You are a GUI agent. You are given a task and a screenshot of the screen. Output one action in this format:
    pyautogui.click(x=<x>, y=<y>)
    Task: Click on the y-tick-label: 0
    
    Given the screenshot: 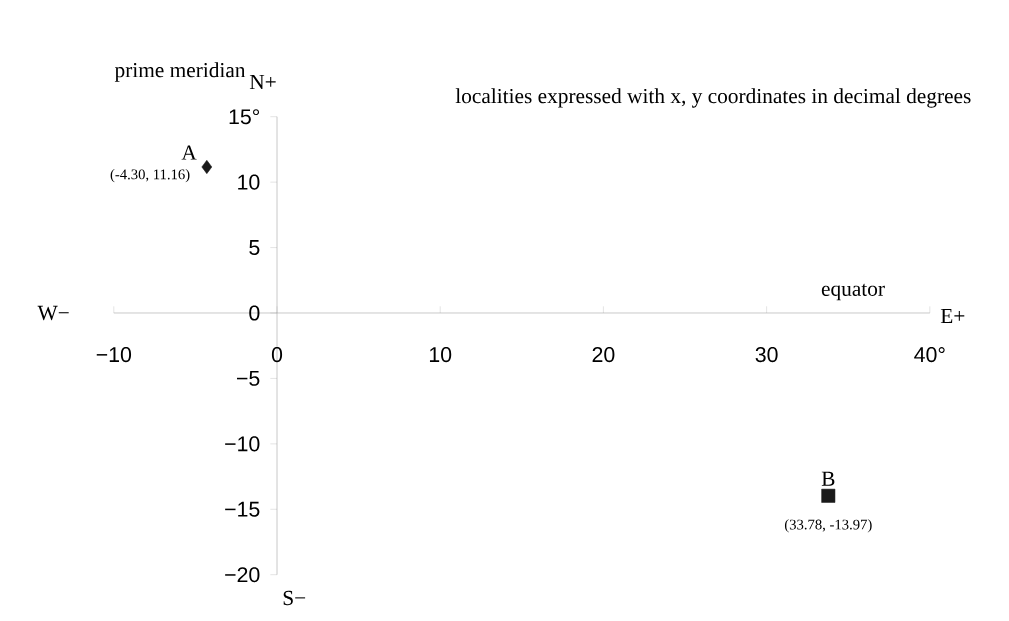 What is the action you would take?
    pyautogui.click(x=254, y=313)
    